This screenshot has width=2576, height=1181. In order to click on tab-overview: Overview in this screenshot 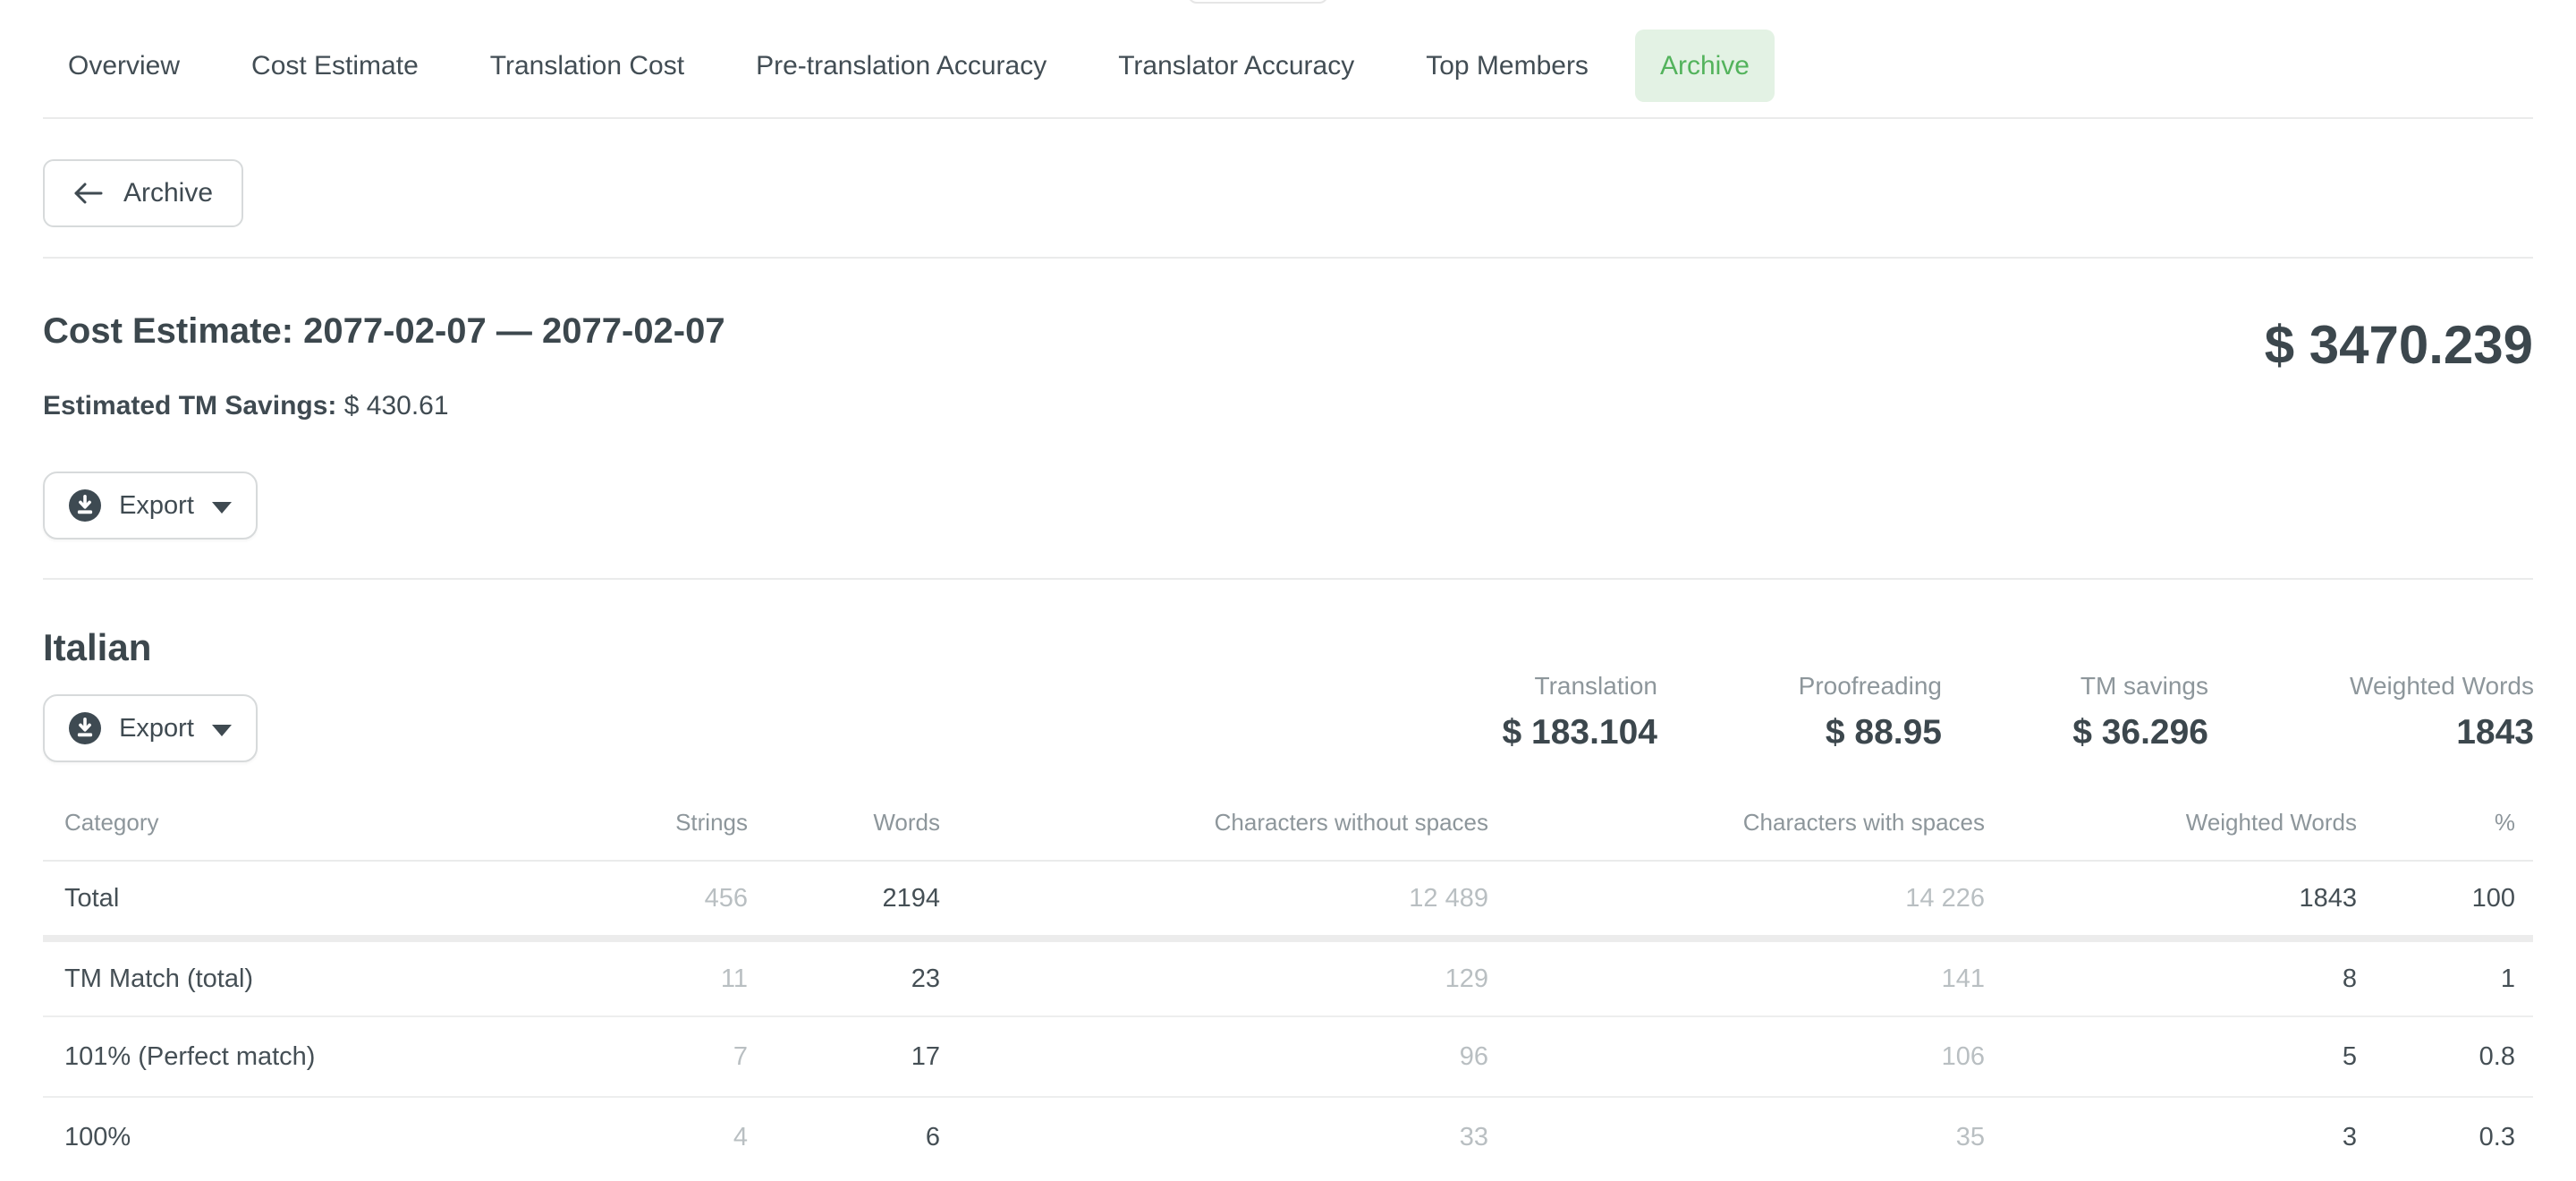, I will do `click(124, 65)`.